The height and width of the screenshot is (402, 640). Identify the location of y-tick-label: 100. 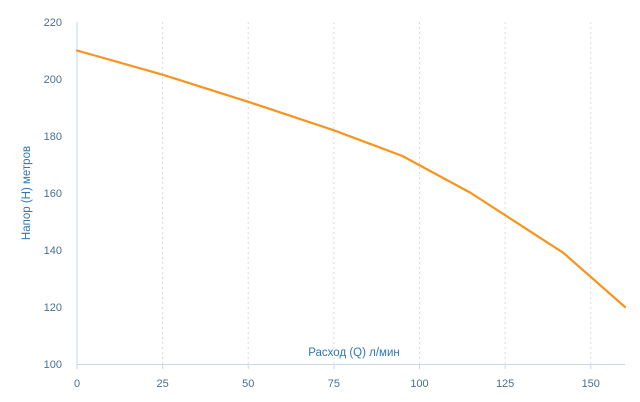
(53, 365).